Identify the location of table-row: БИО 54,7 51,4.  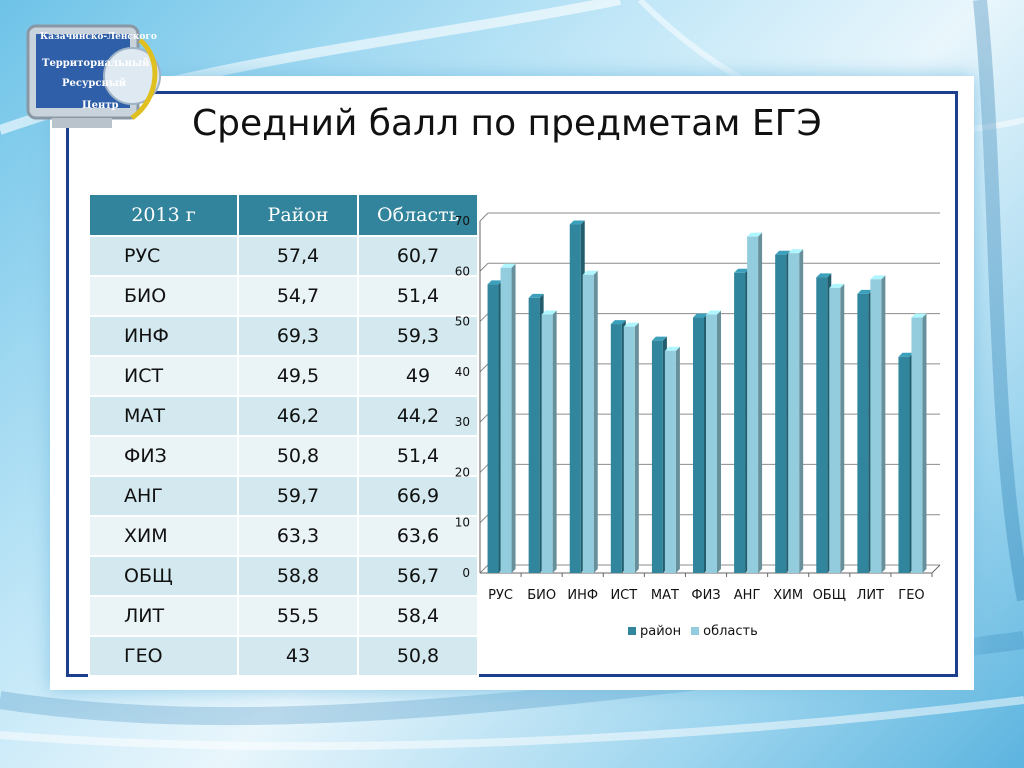
(283, 296).